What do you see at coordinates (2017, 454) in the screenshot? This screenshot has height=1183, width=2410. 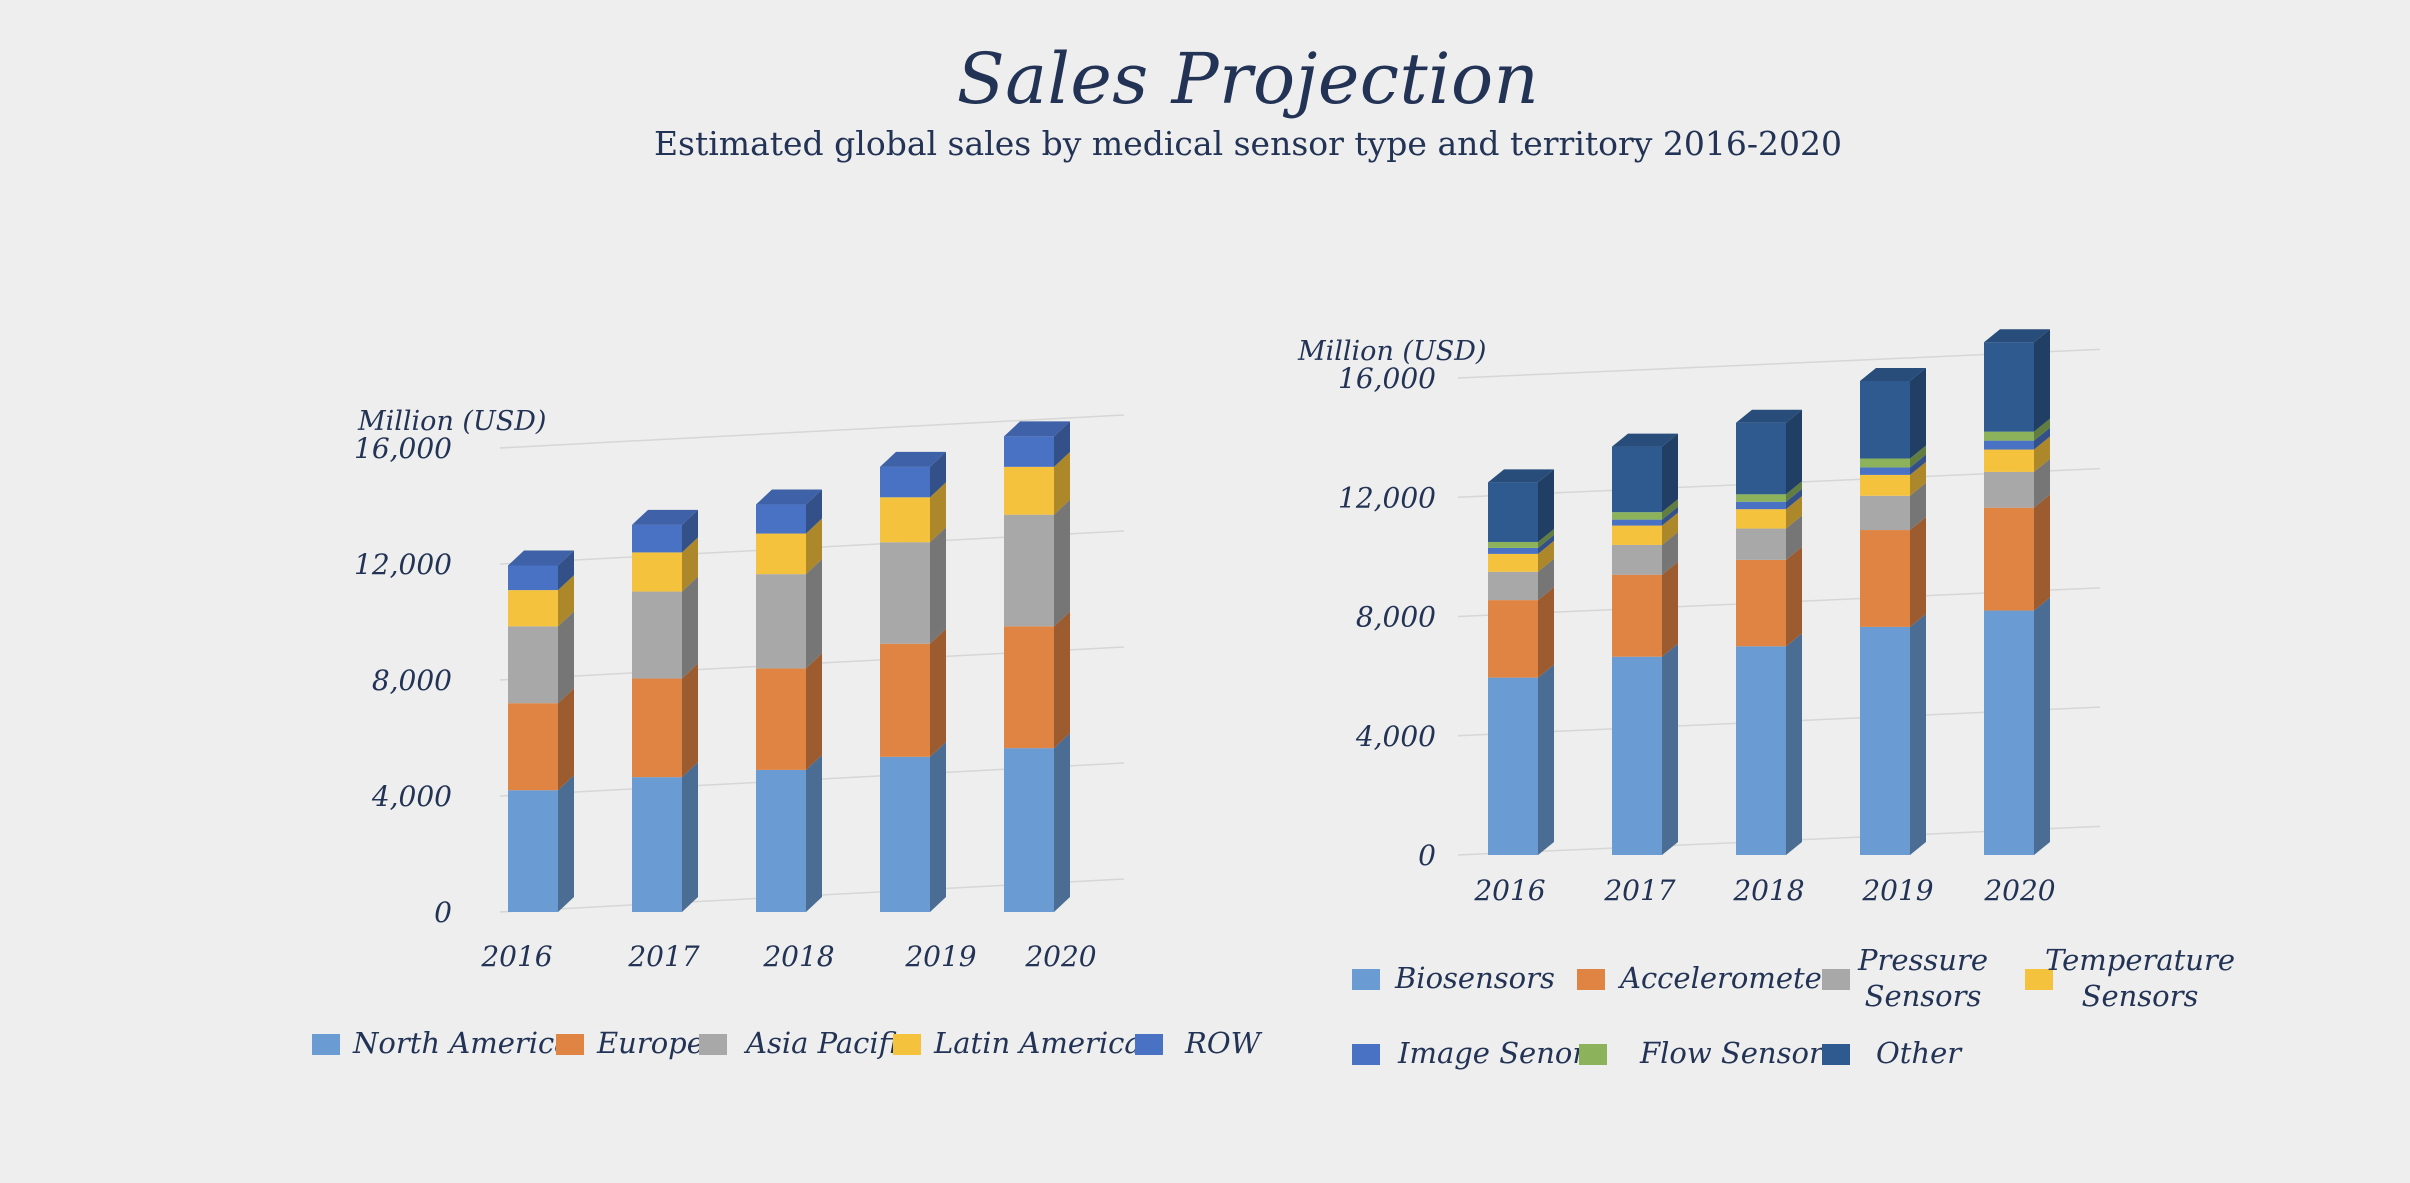 I see `bar-temperature-sensors-2020` at bounding box center [2017, 454].